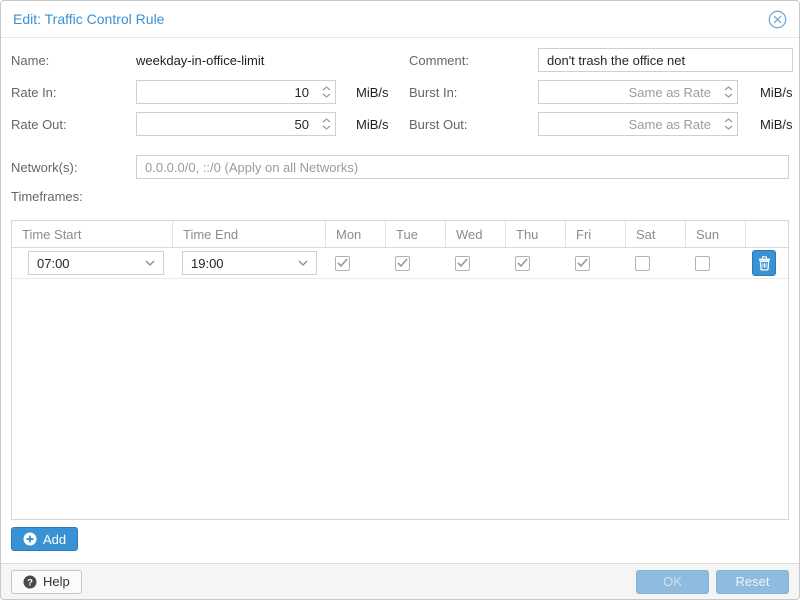  I want to click on question-circle-icon: ?, so click(30, 581).